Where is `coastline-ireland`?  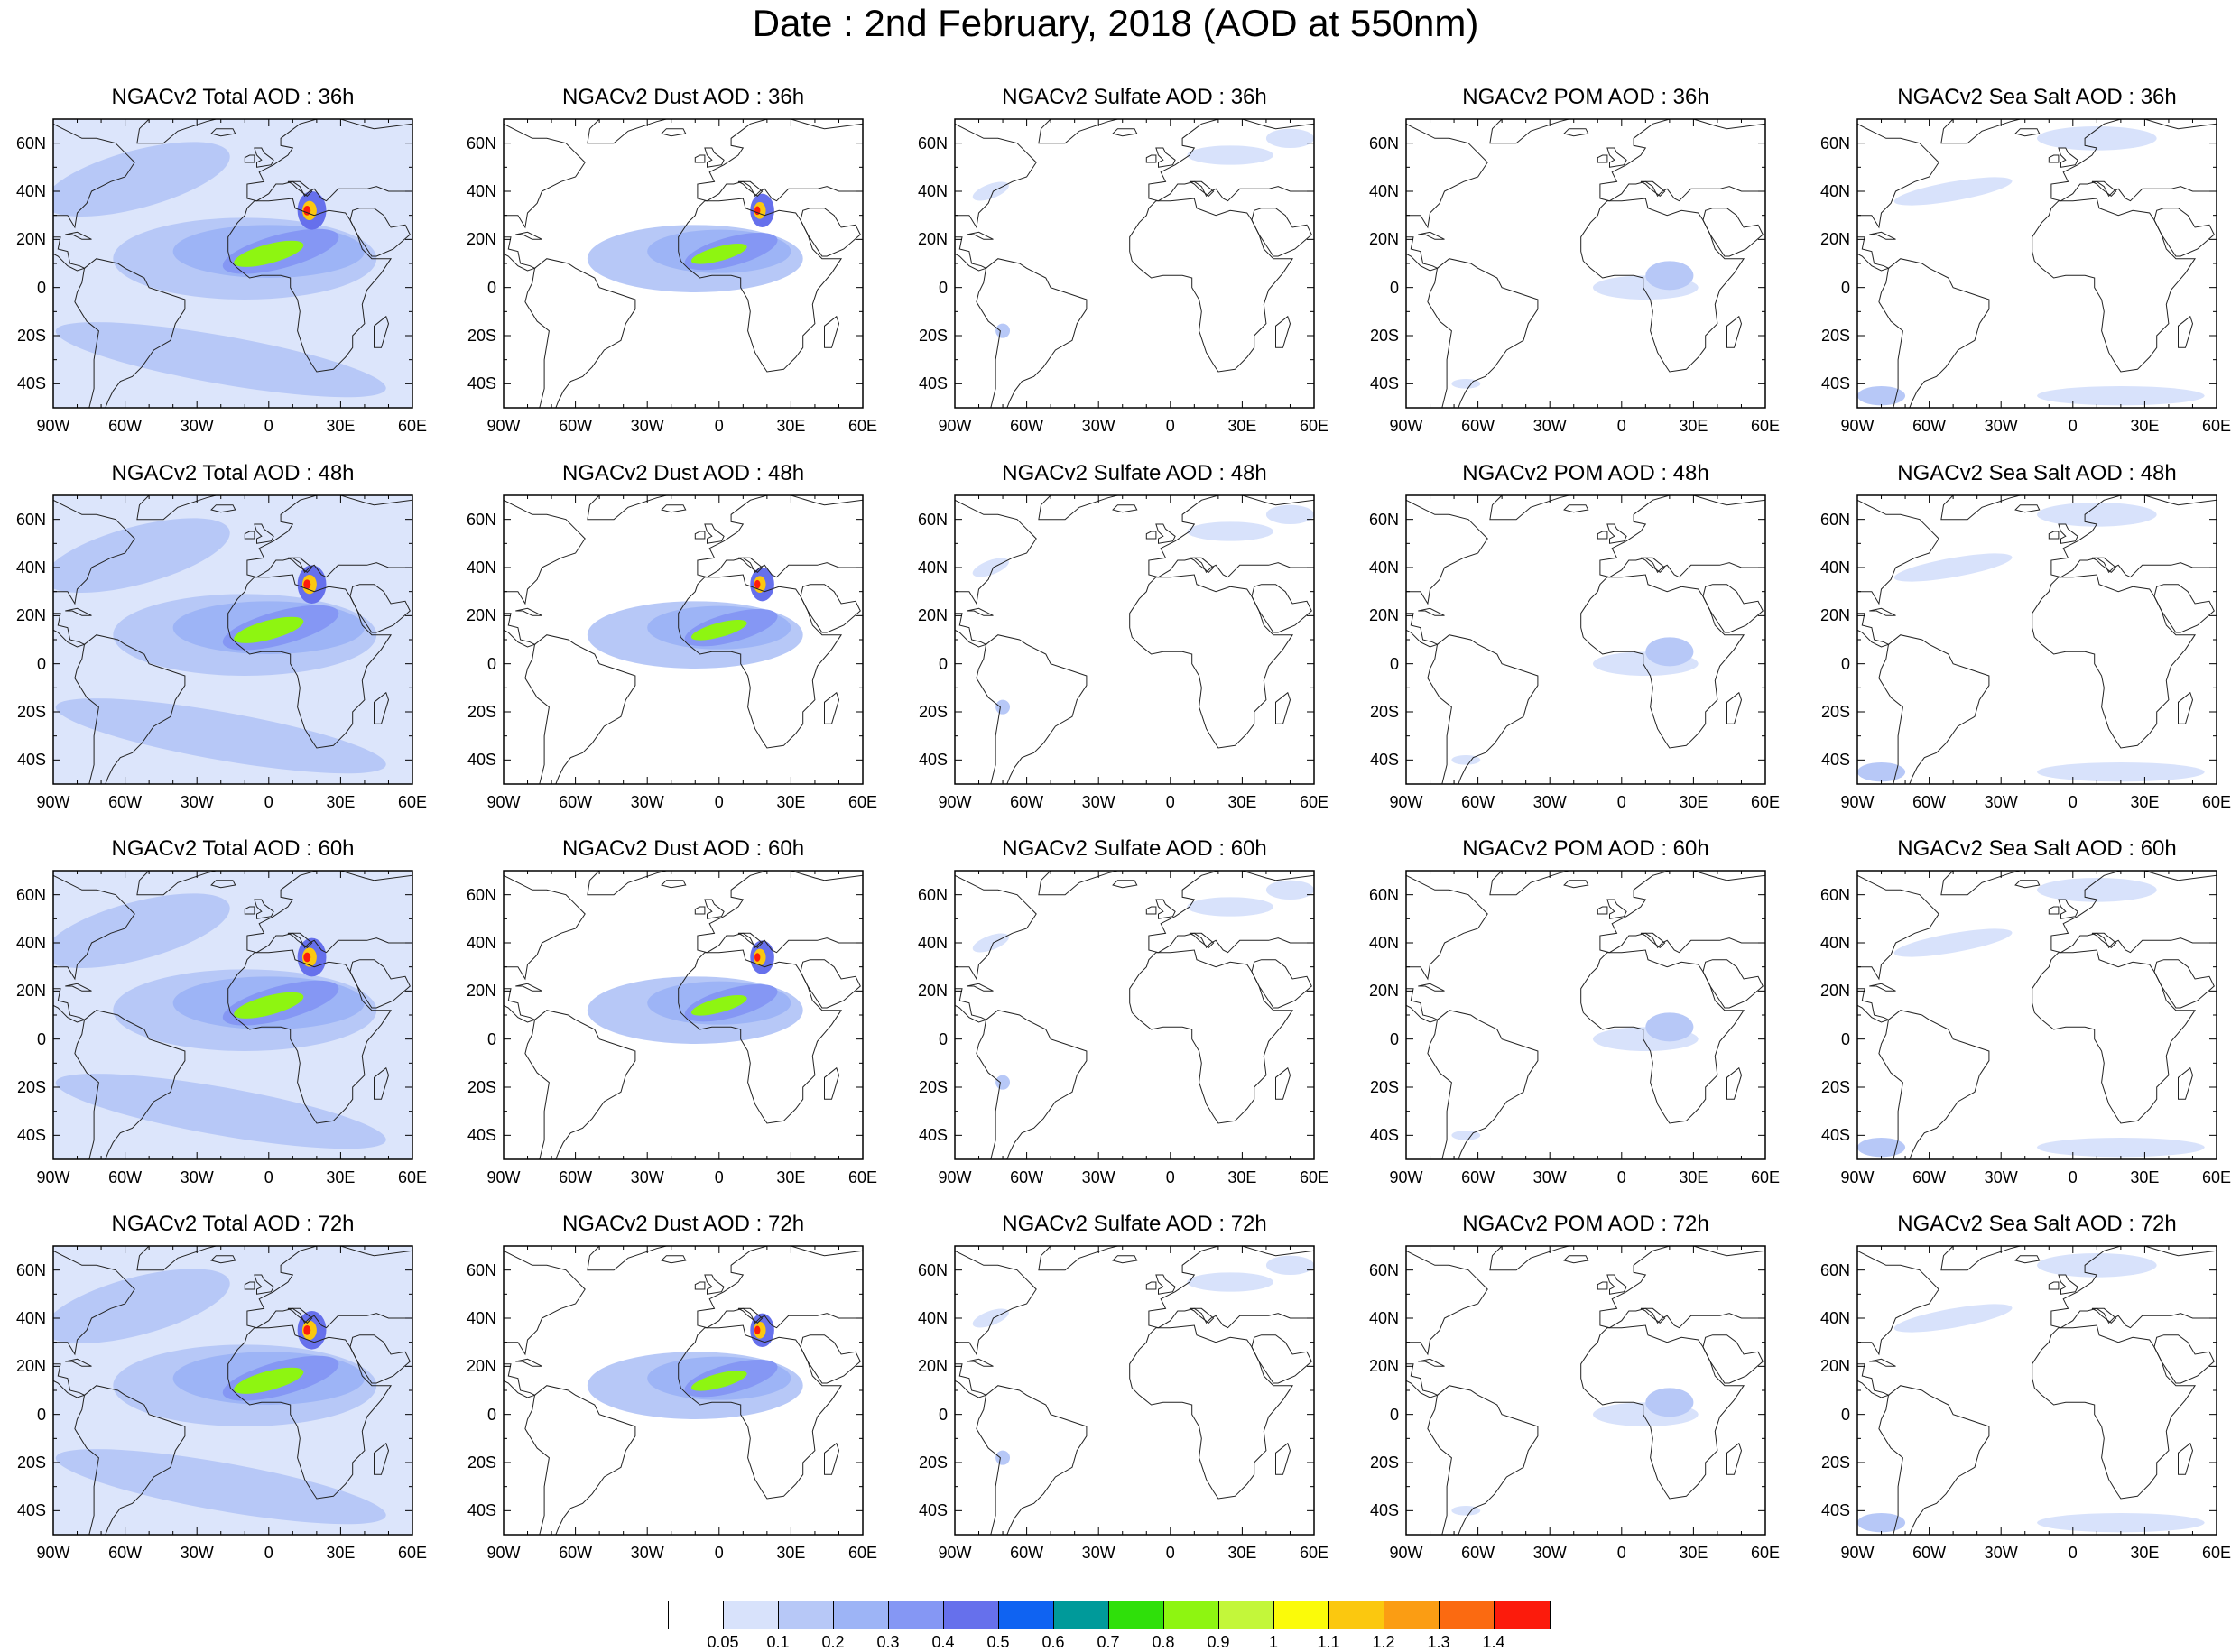 coastline-ireland is located at coordinates (700, 1285).